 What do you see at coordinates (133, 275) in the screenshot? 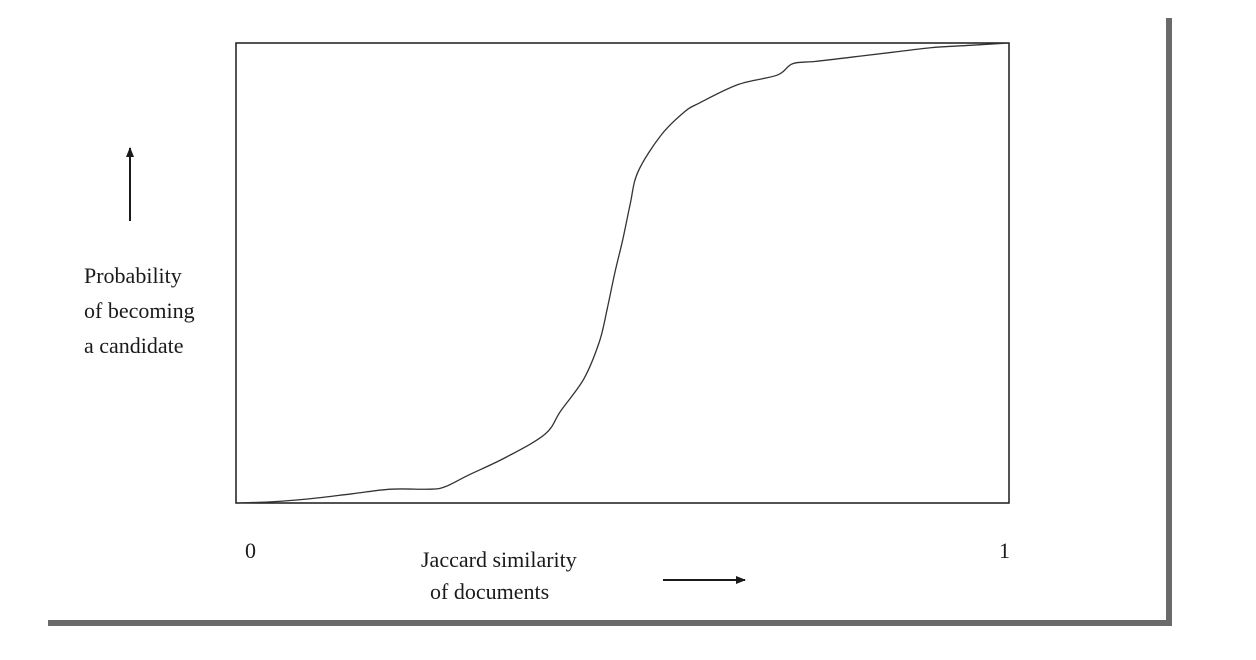
I see `y-axis-label-line-1: Probability` at bounding box center [133, 275].